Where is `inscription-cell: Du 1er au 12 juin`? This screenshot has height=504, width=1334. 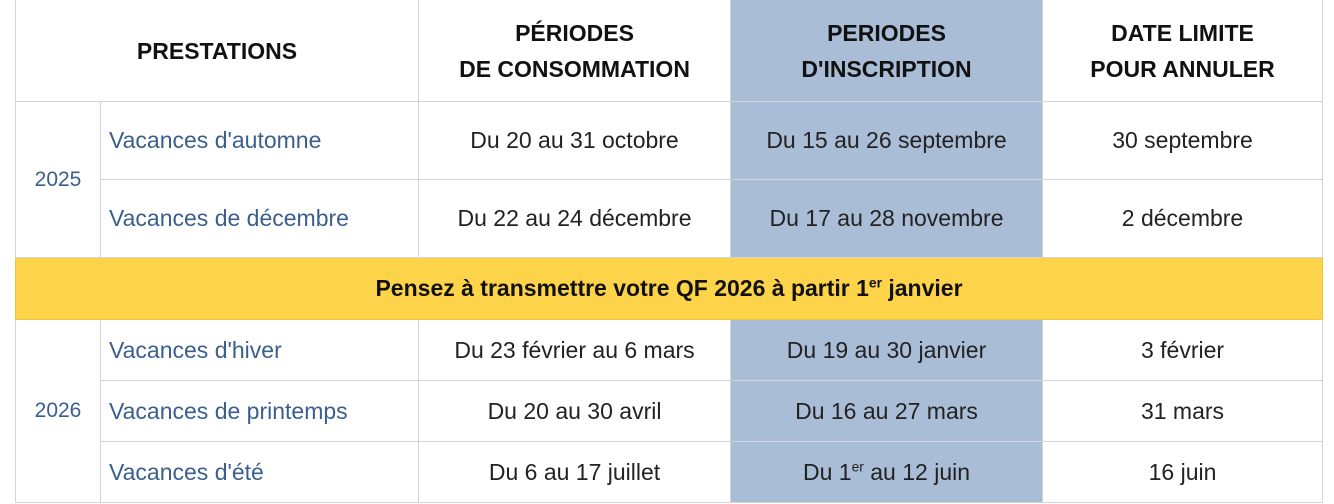 inscription-cell: Du 1er au 12 juin is located at coordinates (887, 472).